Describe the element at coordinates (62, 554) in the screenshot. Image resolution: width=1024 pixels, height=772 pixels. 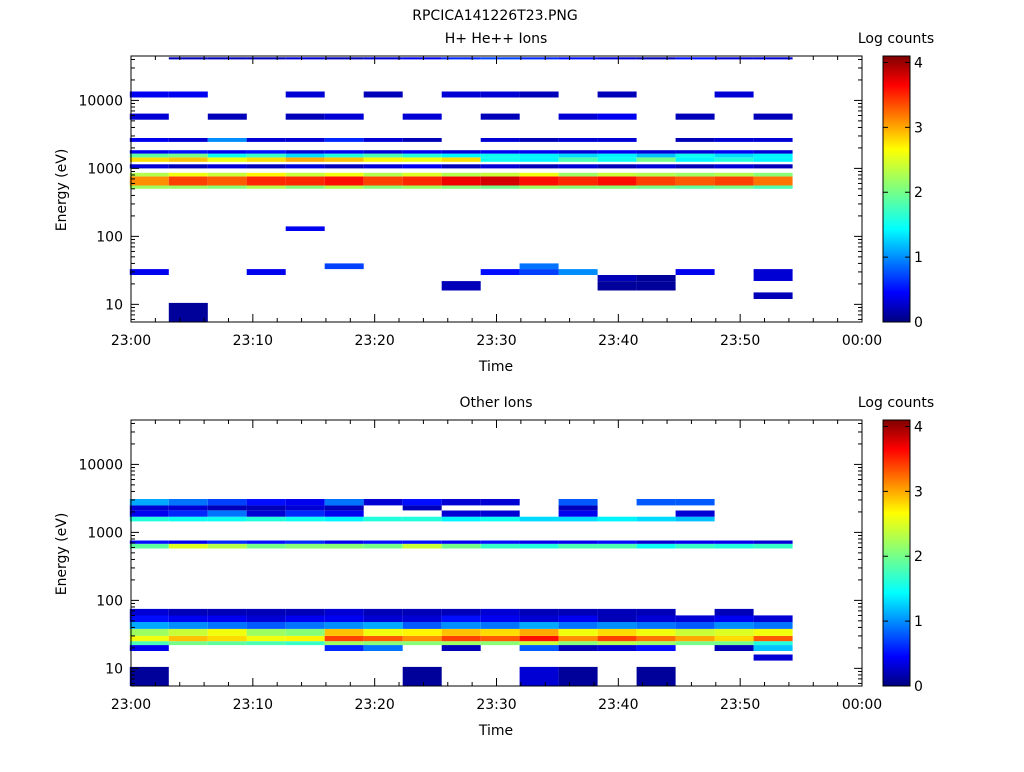
I see `panel-2-ylabel: Energy (eV)` at that location.